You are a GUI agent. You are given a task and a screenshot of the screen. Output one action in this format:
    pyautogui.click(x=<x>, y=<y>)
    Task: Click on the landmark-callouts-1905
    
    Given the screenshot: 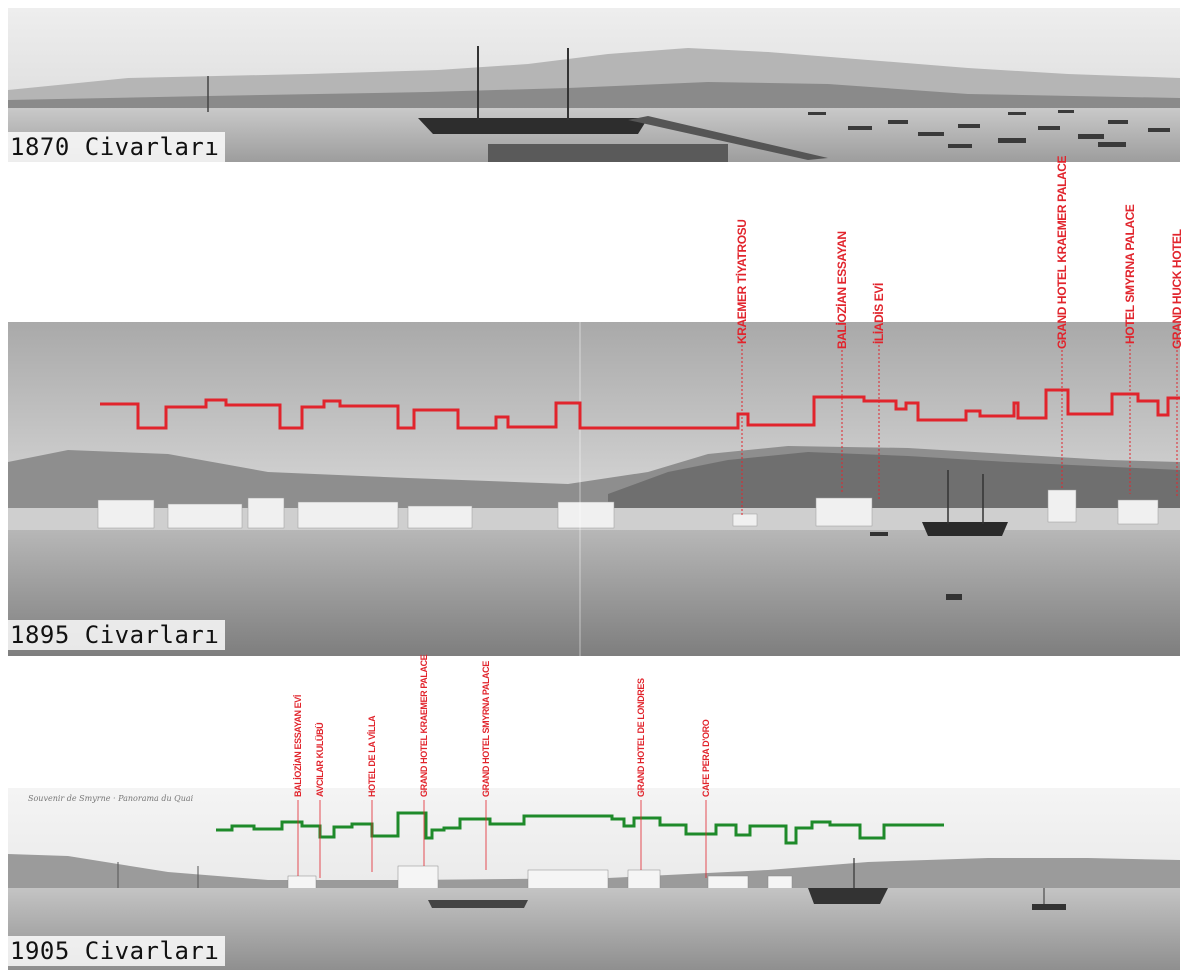 What is the action you would take?
    pyautogui.click(x=502, y=839)
    